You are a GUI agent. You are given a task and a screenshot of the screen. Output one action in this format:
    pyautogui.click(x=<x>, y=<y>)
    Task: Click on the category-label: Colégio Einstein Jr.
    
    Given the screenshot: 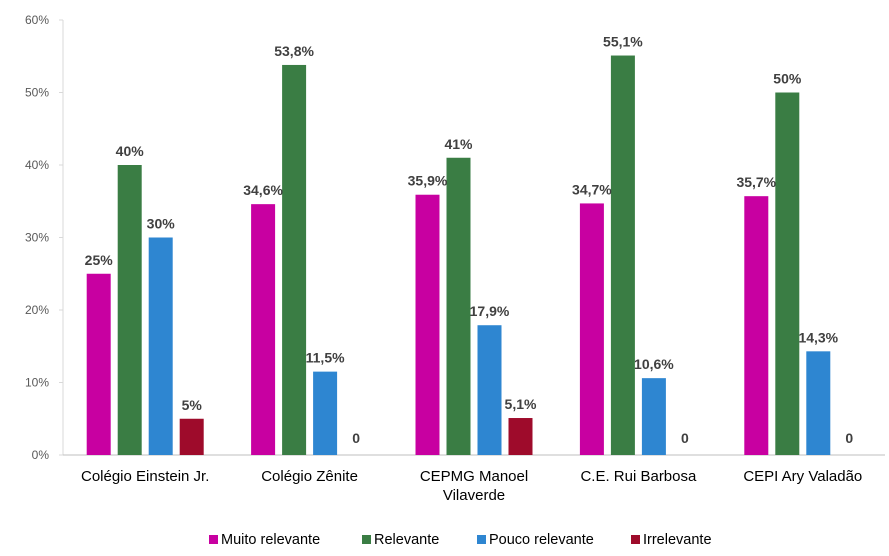 What is the action you would take?
    pyautogui.click(x=145, y=476)
    